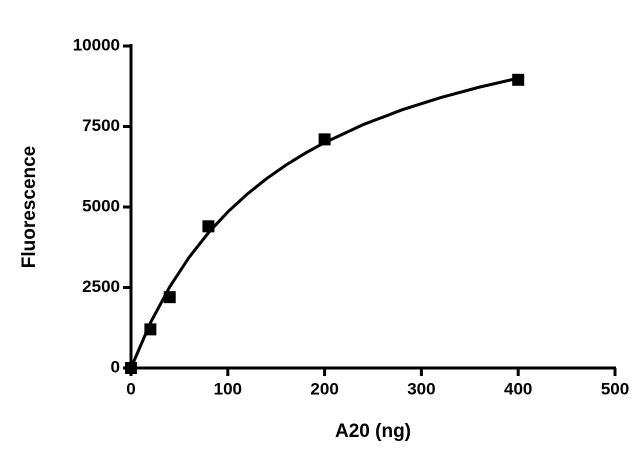 This screenshot has height=453, width=640. Describe the element at coordinates (518, 388) in the screenshot. I see `x-tick-label: 400` at that location.